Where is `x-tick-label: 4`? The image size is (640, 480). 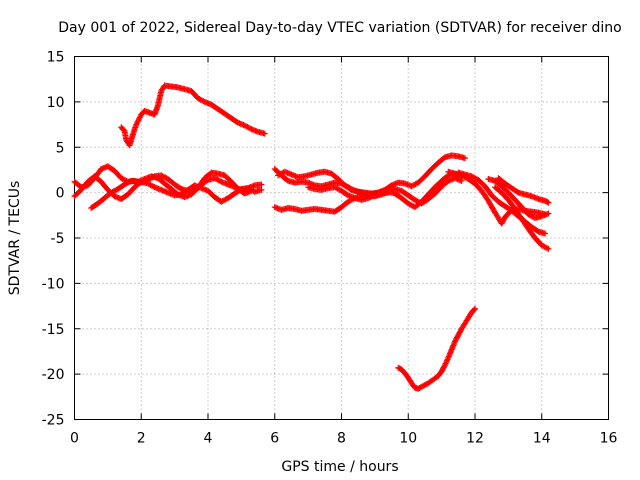
x-tick-label: 4 is located at coordinates (208, 439).